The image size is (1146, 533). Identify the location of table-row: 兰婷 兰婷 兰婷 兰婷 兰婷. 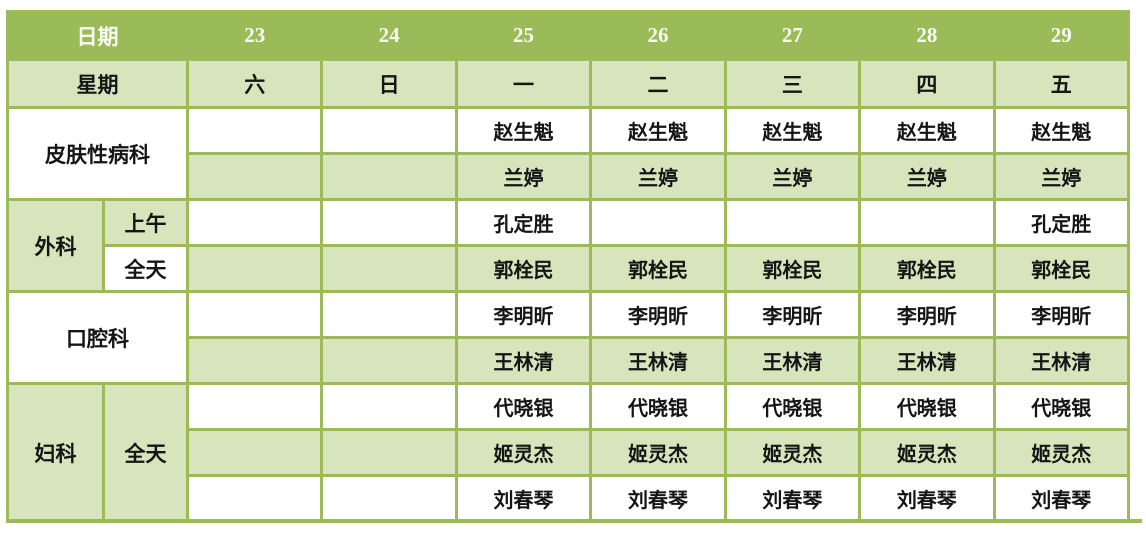
(569, 176).